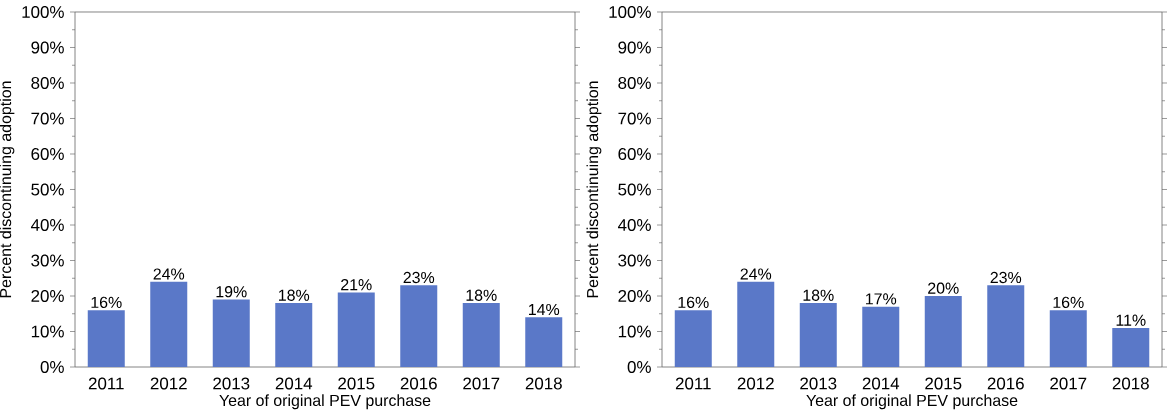 The width and height of the screenshot is (1171, 416). I want to click on data-label: 19%, so click(231, 292).